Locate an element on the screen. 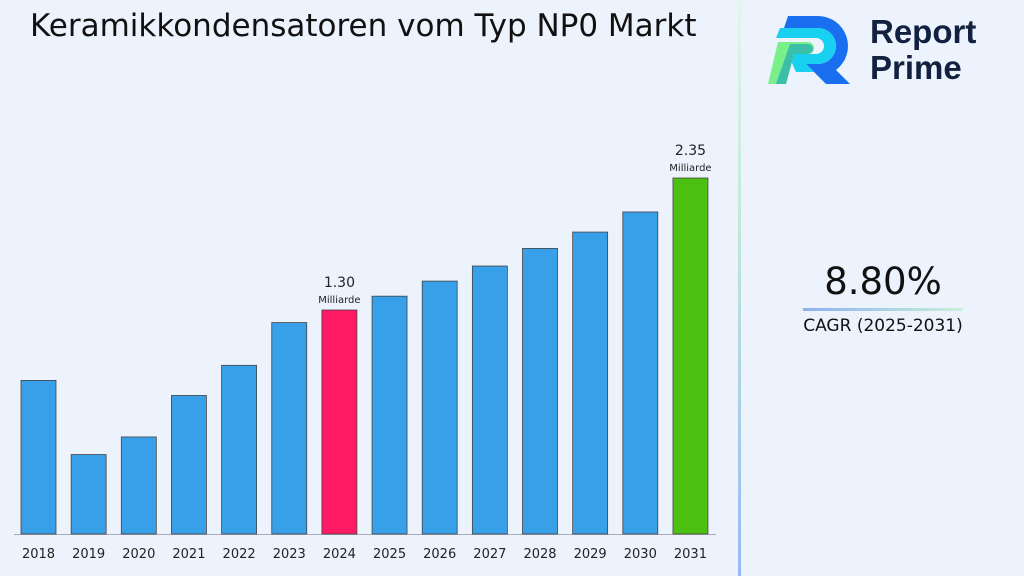 The height and width of the screenshot is (576, 1024). bar-2029 is located at coordinates (590, 383).